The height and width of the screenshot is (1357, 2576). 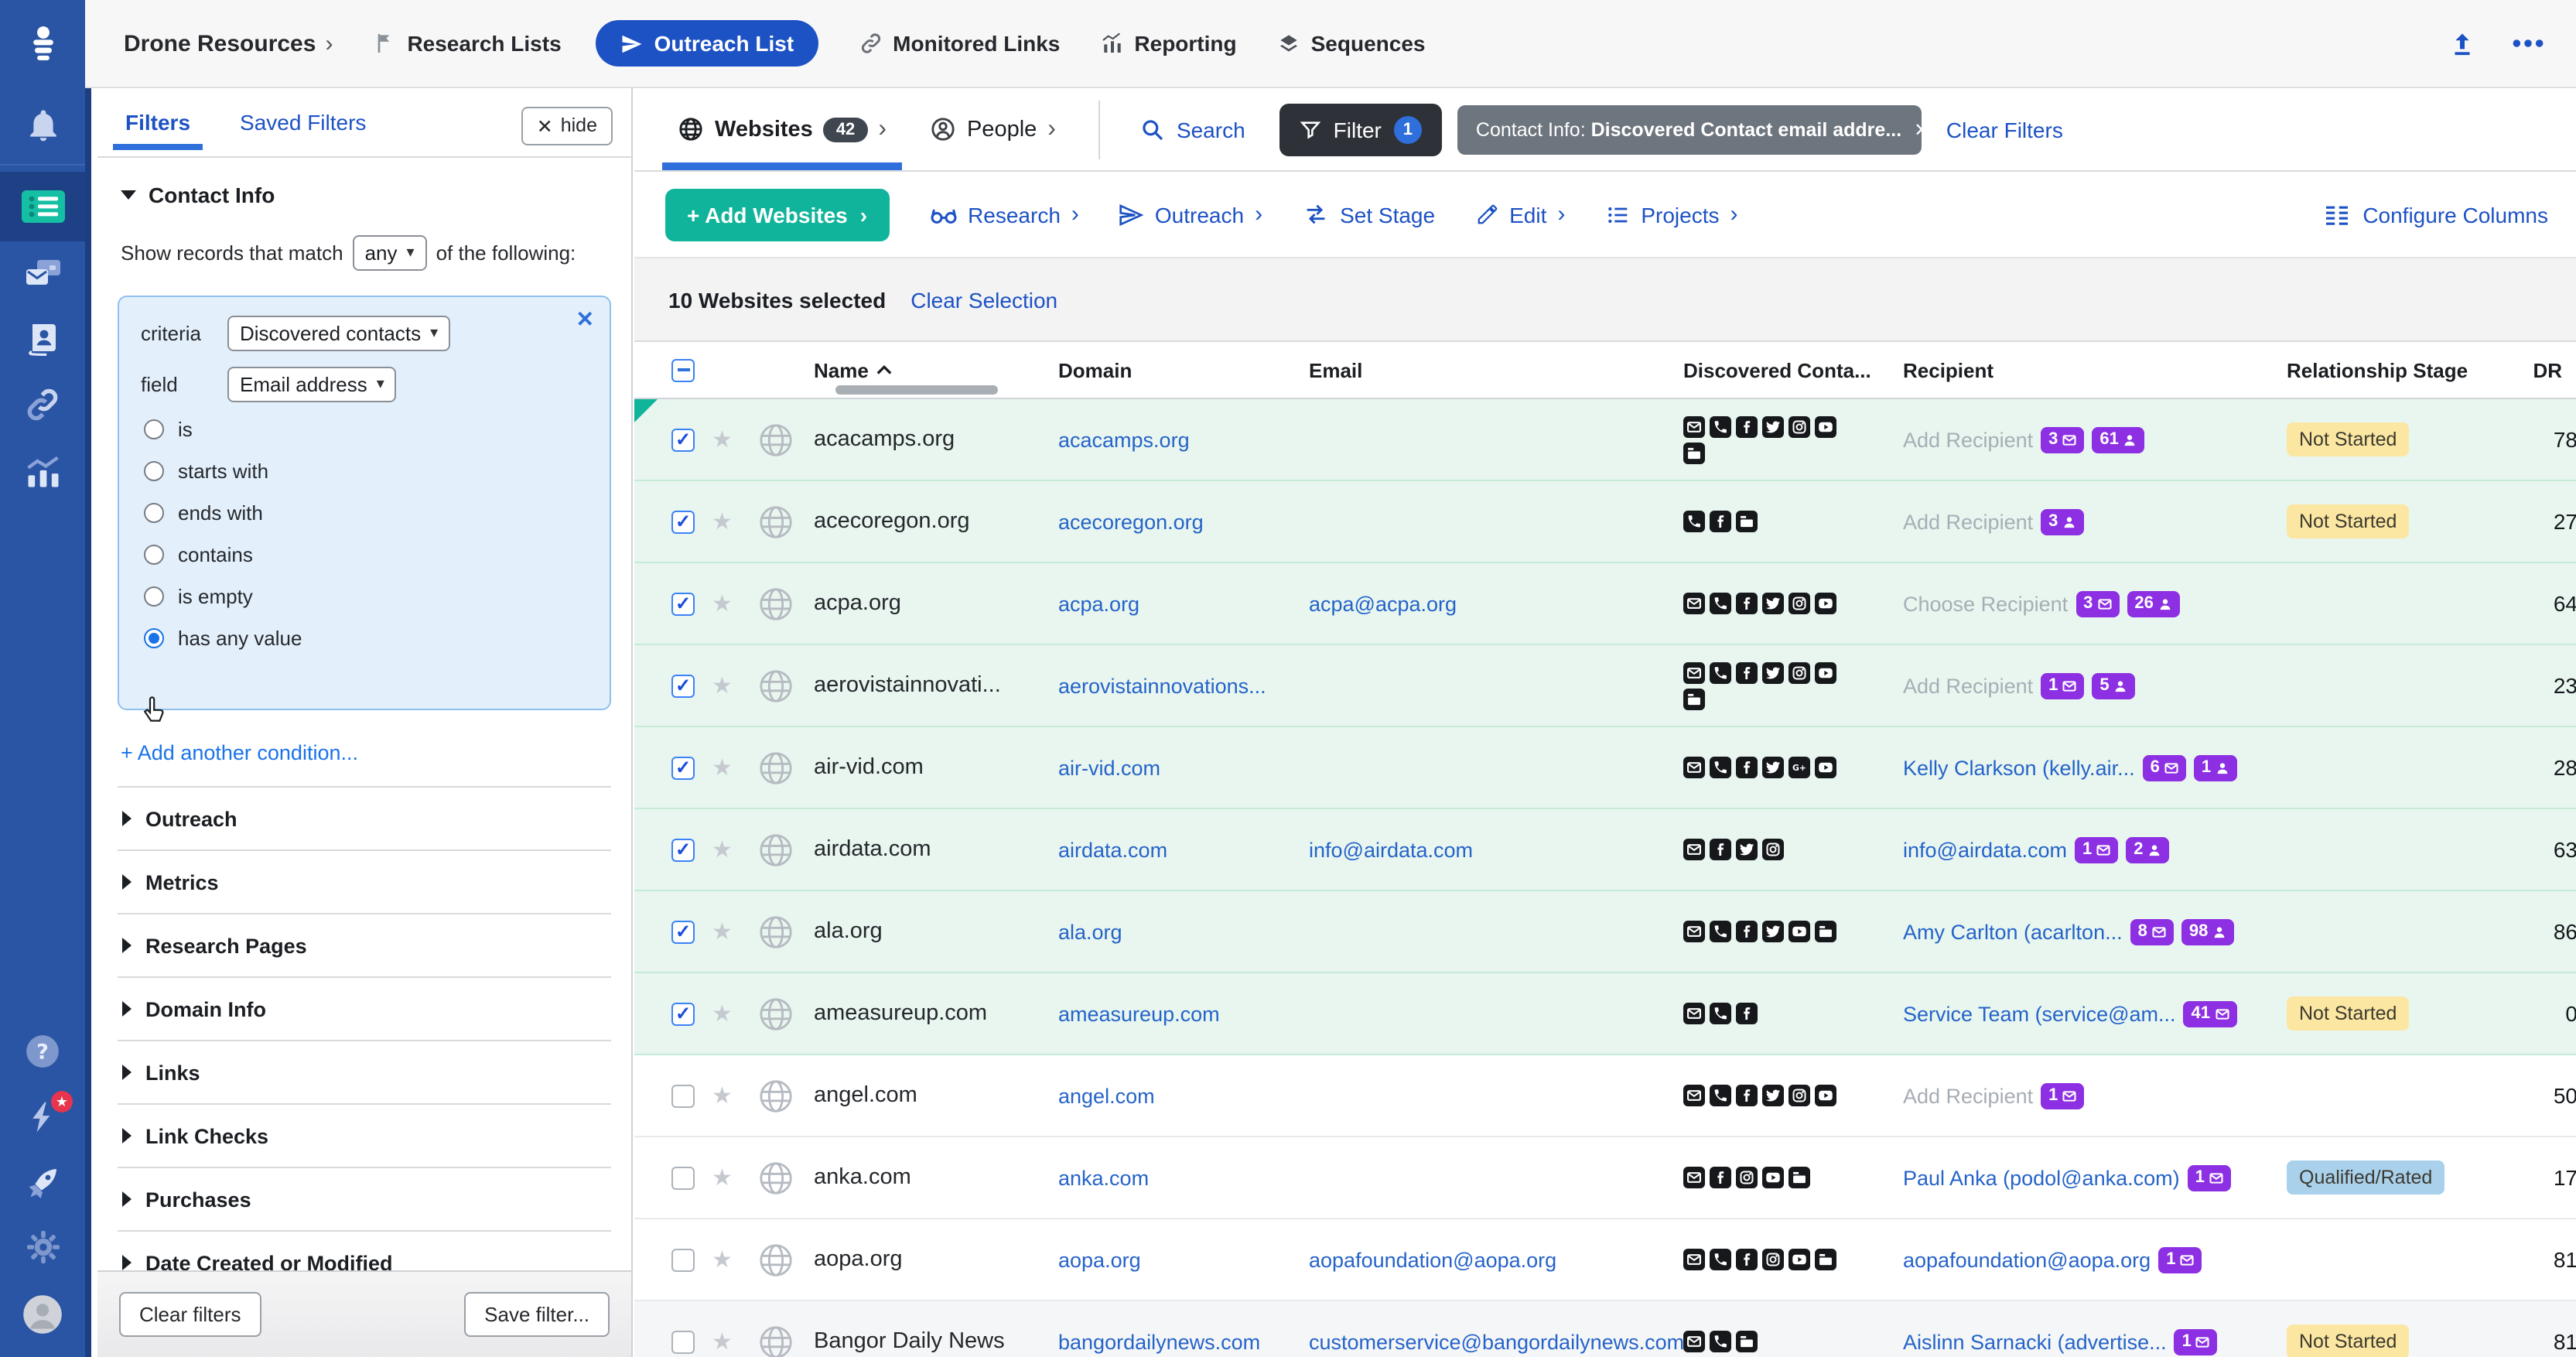 What do you see at coordinates (364, 819) in the screenshot?
I see `filter-section-outreach: Outreach` at bounding box center [364, 819].